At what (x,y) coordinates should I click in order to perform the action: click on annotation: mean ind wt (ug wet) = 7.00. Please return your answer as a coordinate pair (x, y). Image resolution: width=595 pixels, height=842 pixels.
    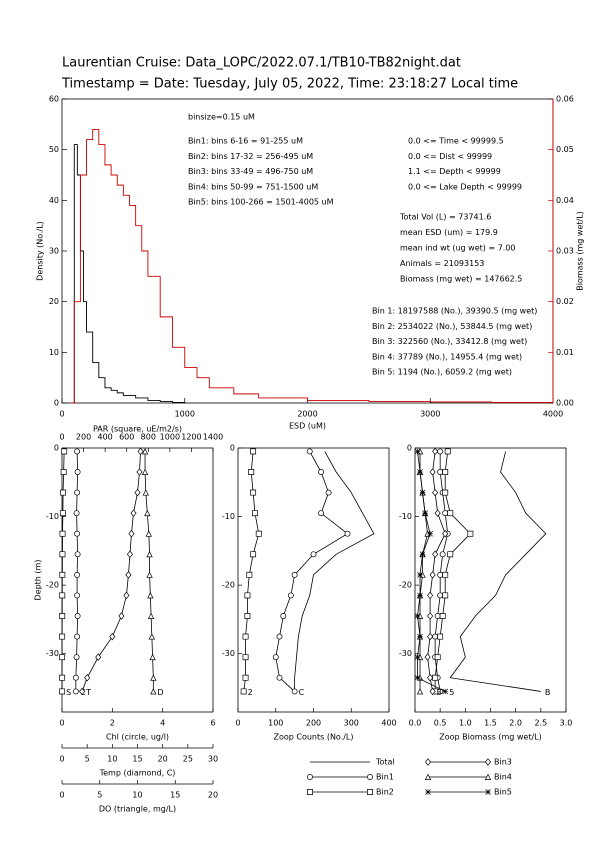
    Looking at the image, I should click on (458, 248).